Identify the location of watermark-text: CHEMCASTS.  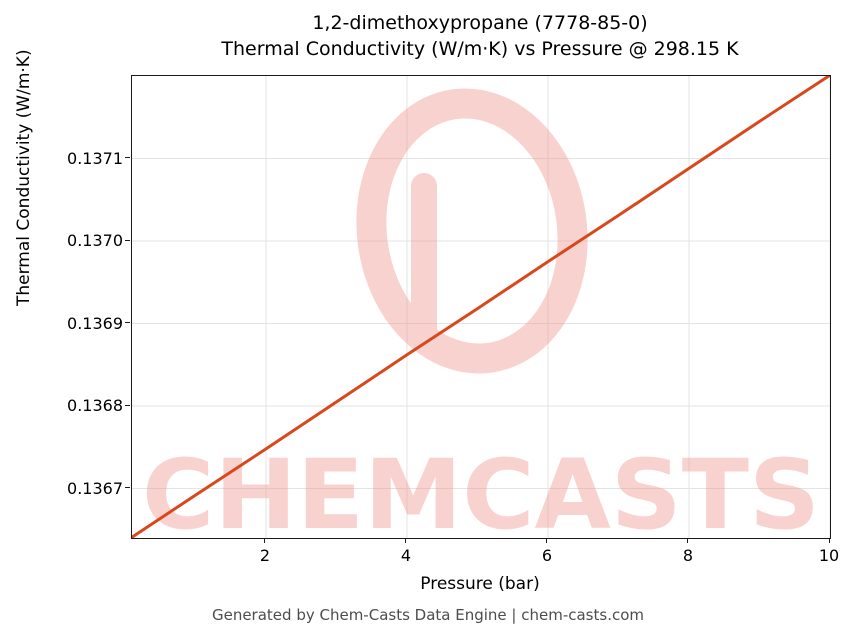
(481, 488).